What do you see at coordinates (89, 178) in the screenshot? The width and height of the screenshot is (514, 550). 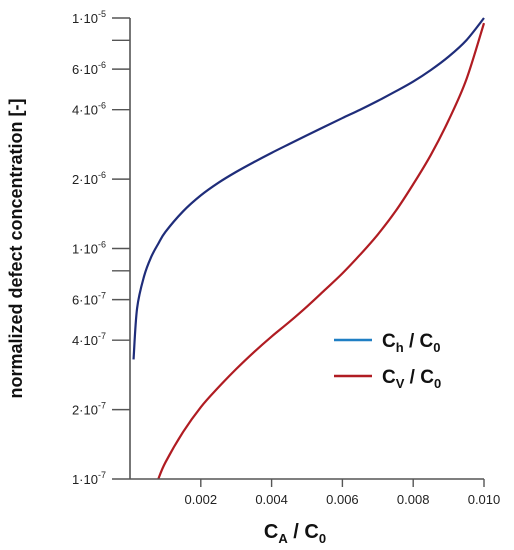 I see `y-tick-label: 2·10⁻⁶` at bounding box center [89, 178].